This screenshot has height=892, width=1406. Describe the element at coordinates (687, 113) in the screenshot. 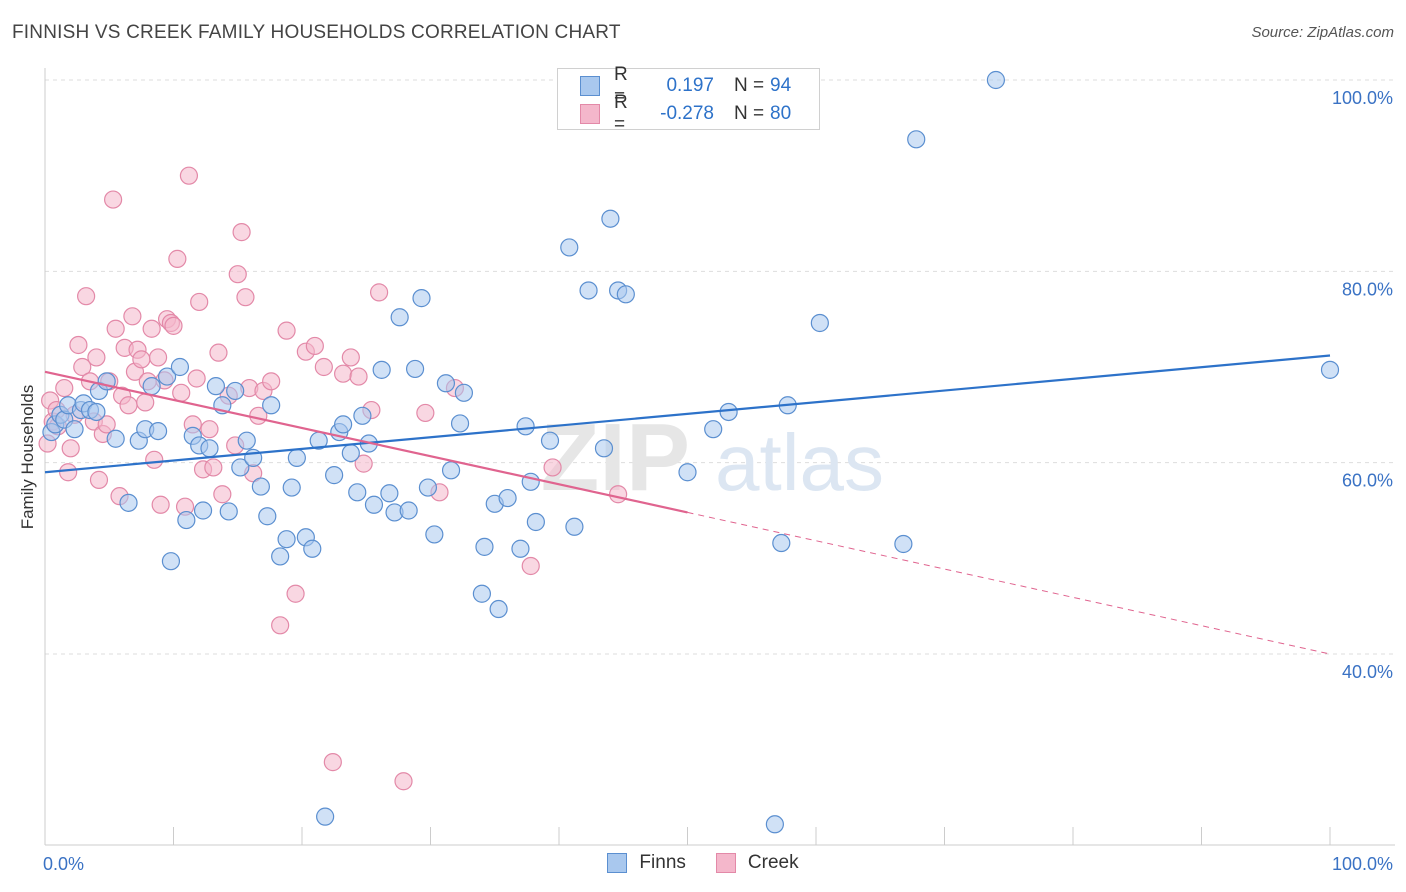

I see `legend-r-value: -0.278` at that location.